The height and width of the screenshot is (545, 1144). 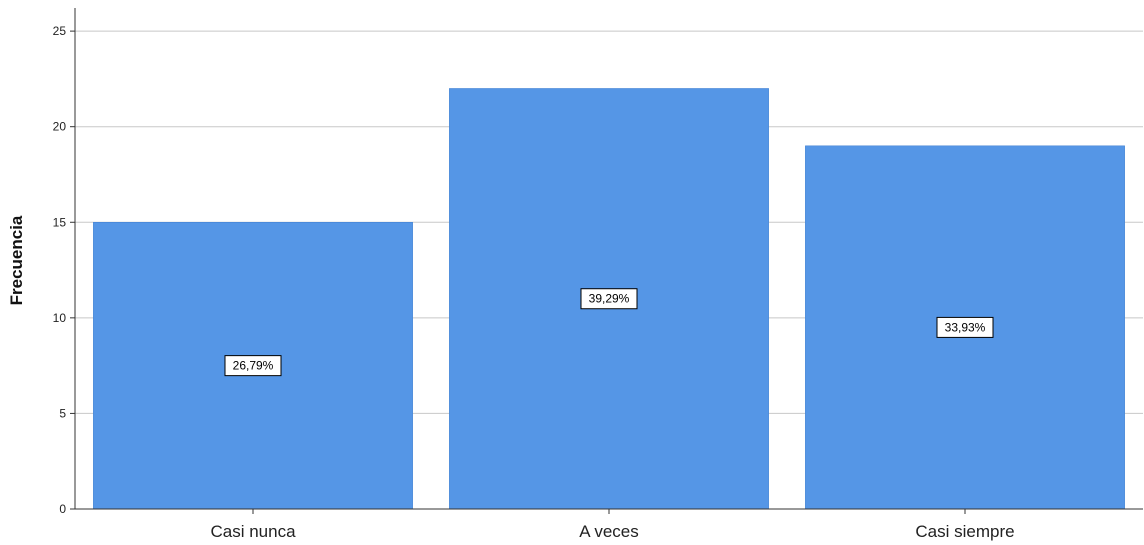 I want to click on y-axis-title: Frecuencia, so click(x=16, y=260).